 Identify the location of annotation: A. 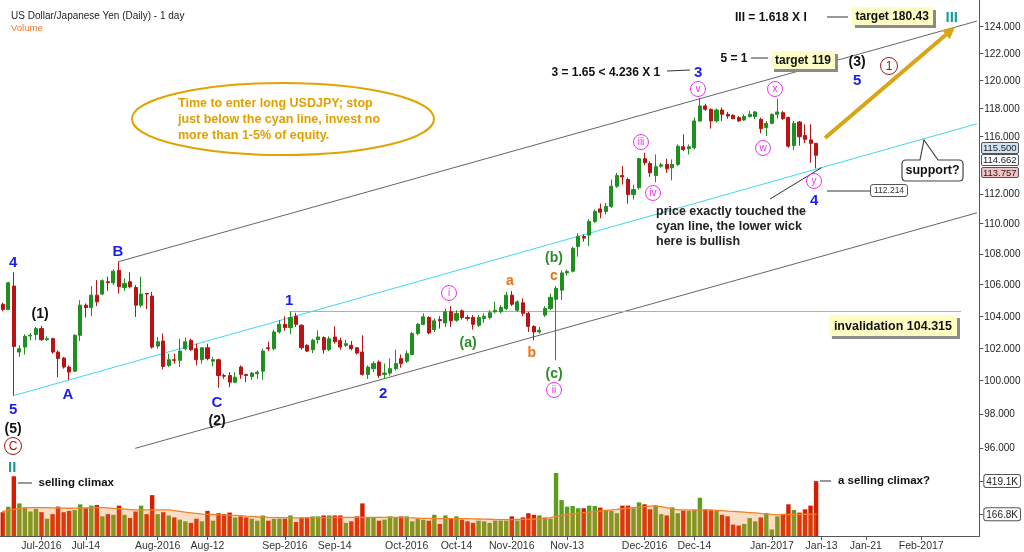
(68, 393).